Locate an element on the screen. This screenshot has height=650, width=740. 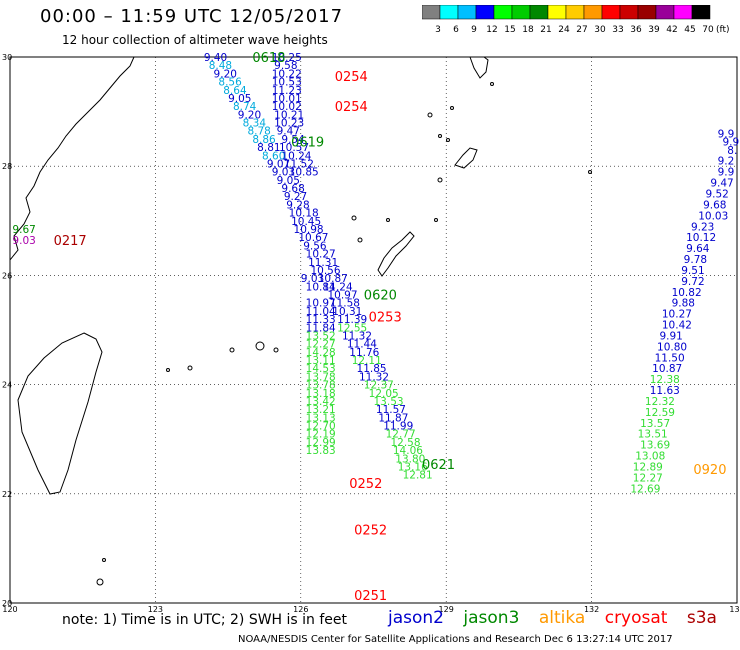
swh-value: 8.56 is located at coordinates (230, 83).